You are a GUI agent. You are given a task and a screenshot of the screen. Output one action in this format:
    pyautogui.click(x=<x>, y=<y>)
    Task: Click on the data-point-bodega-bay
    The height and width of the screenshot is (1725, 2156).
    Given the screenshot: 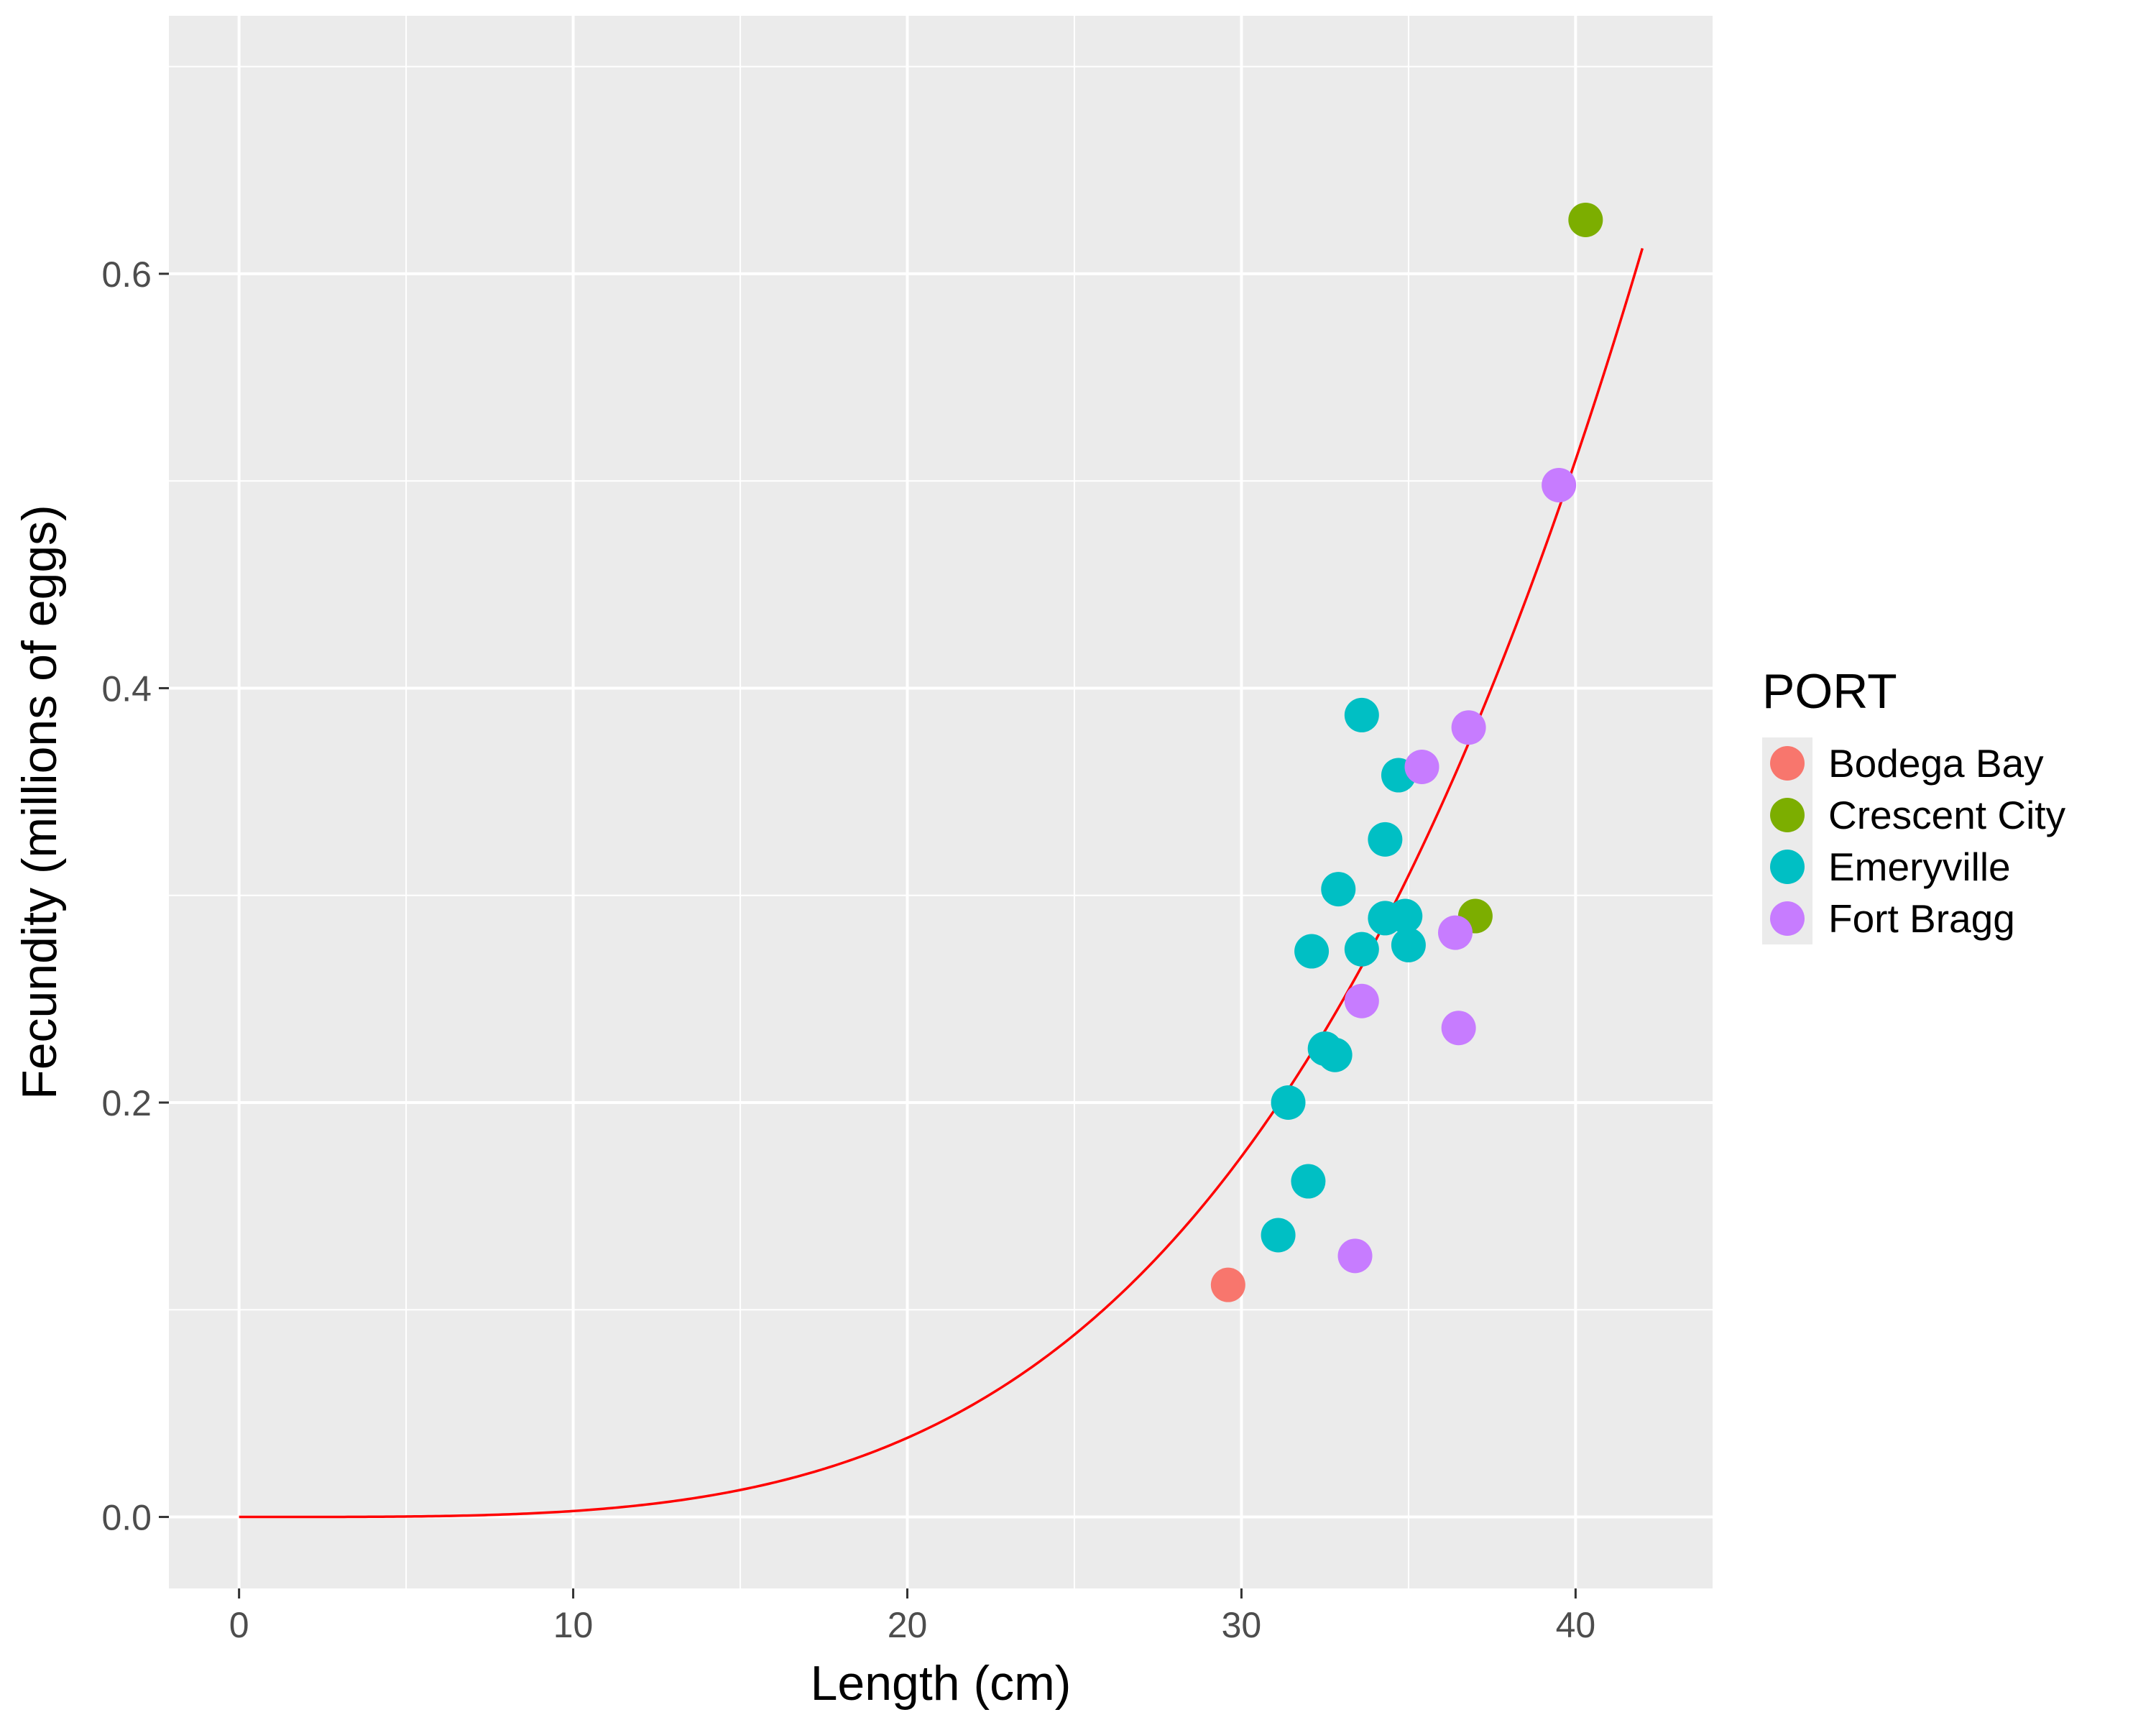 What is the action you would take?
    pyautogui.click(x=1227, y=1284)
    